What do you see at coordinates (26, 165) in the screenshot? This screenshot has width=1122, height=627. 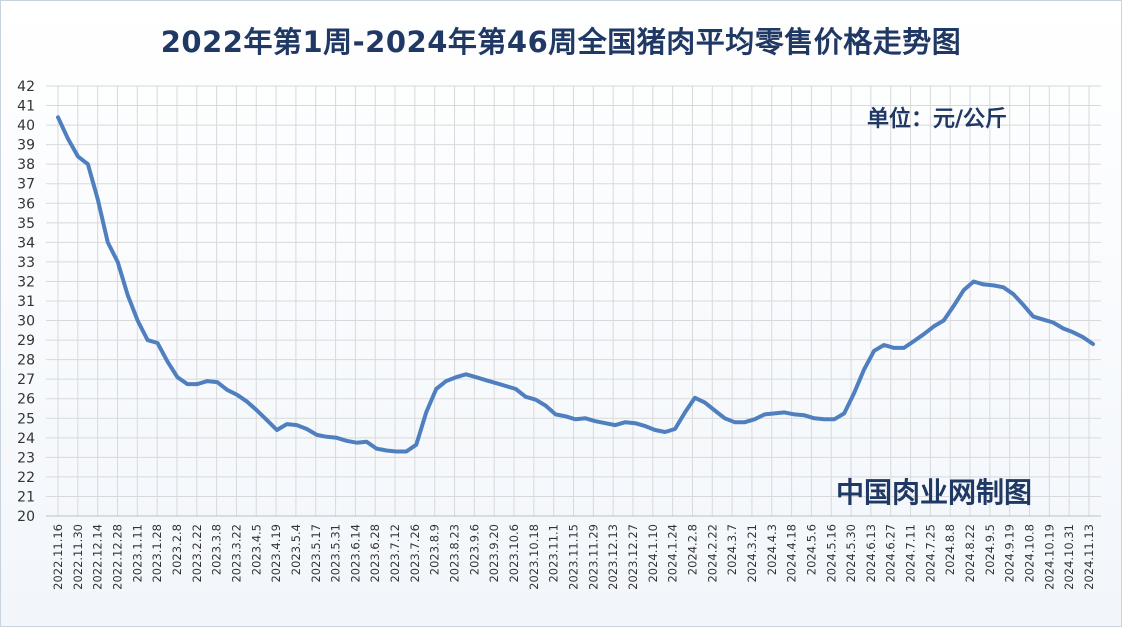 I see `y-tick-label: 38` at bounding box center [26, 165].